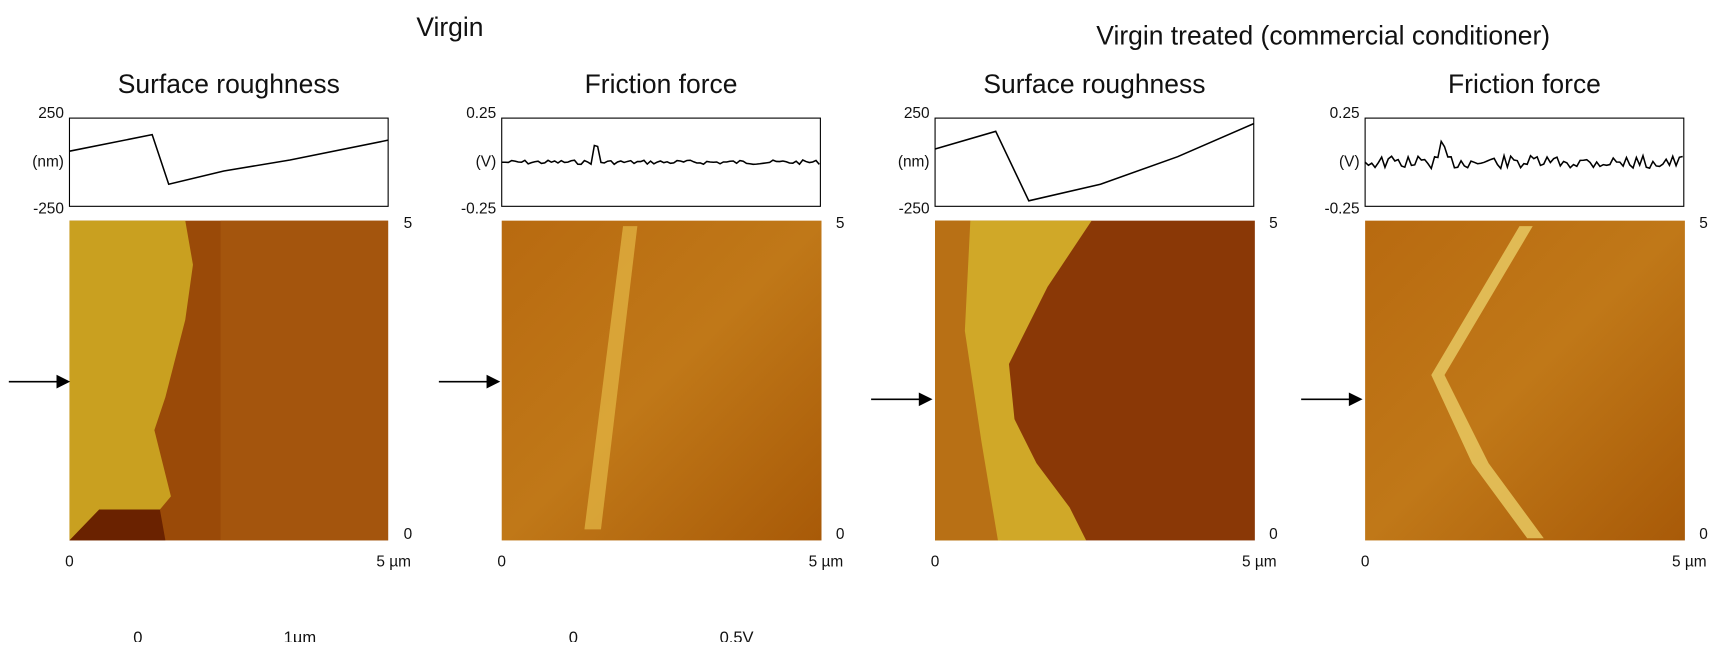  I want to click on colorbar-label: 0.5V, so click(737, 635).